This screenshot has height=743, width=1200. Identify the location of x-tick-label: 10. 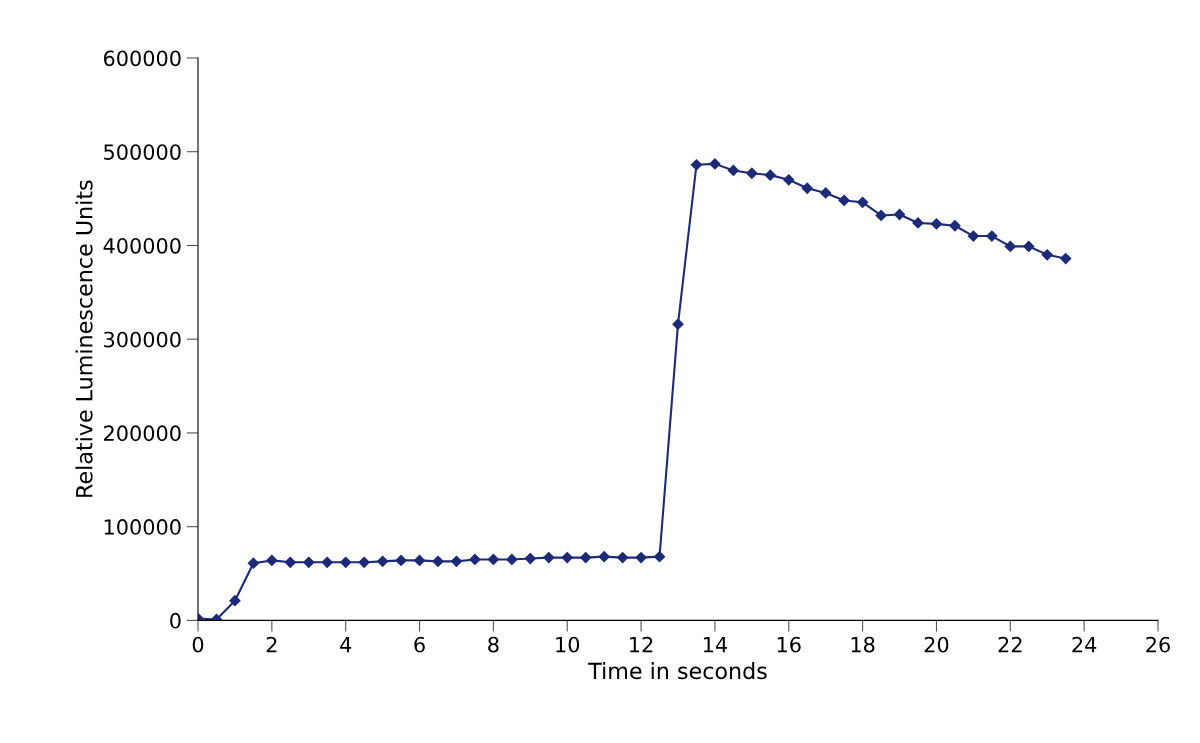
(568, 644).